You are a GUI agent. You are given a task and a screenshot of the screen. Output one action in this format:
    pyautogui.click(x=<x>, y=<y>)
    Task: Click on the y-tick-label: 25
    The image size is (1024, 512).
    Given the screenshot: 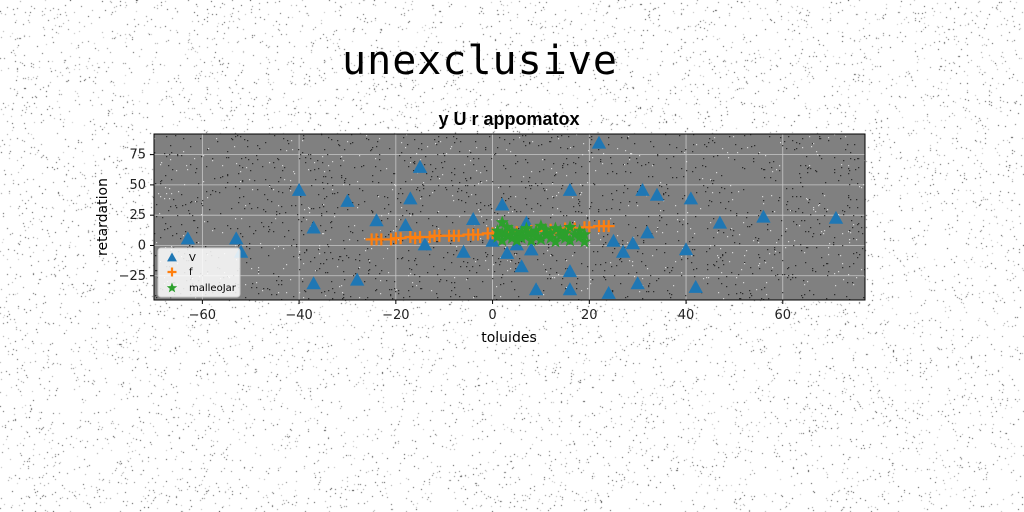 What is the action you would take?
    pyautogui.click(x=137, y=215)
    